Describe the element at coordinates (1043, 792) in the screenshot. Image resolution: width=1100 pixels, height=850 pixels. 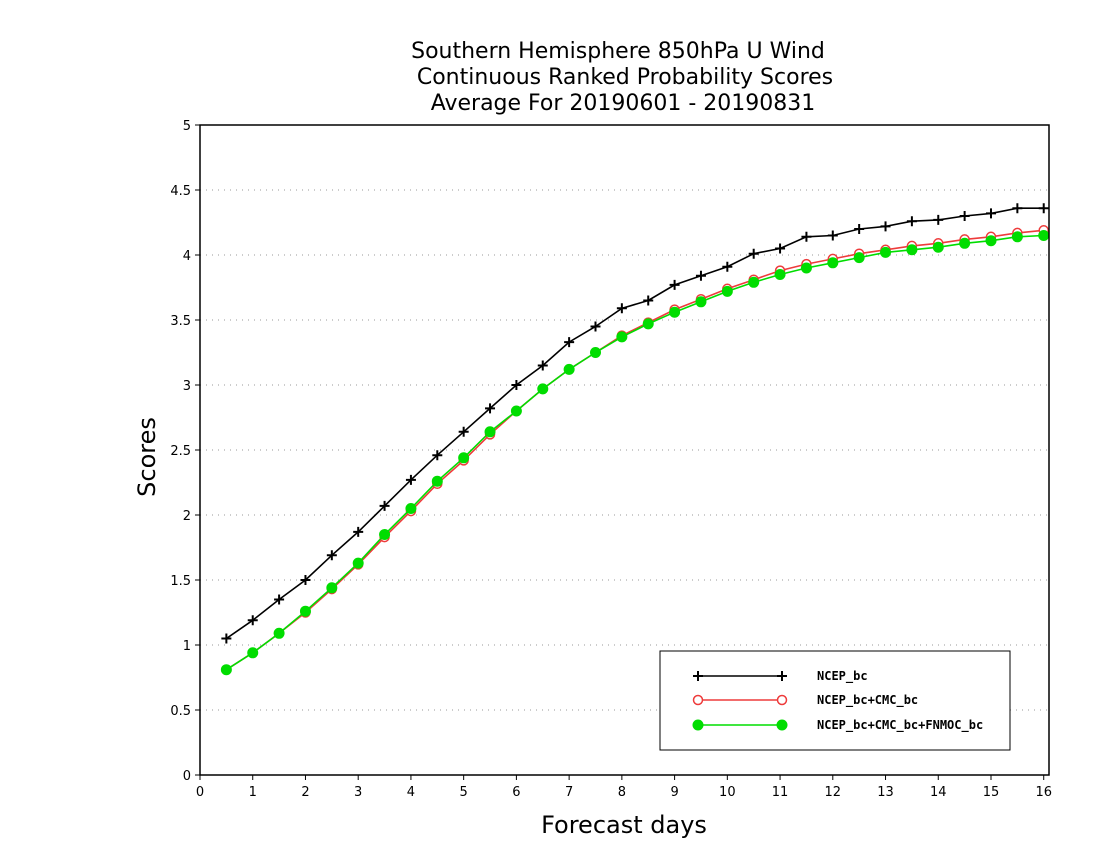
I see `x-tick-label: 16` at that location.